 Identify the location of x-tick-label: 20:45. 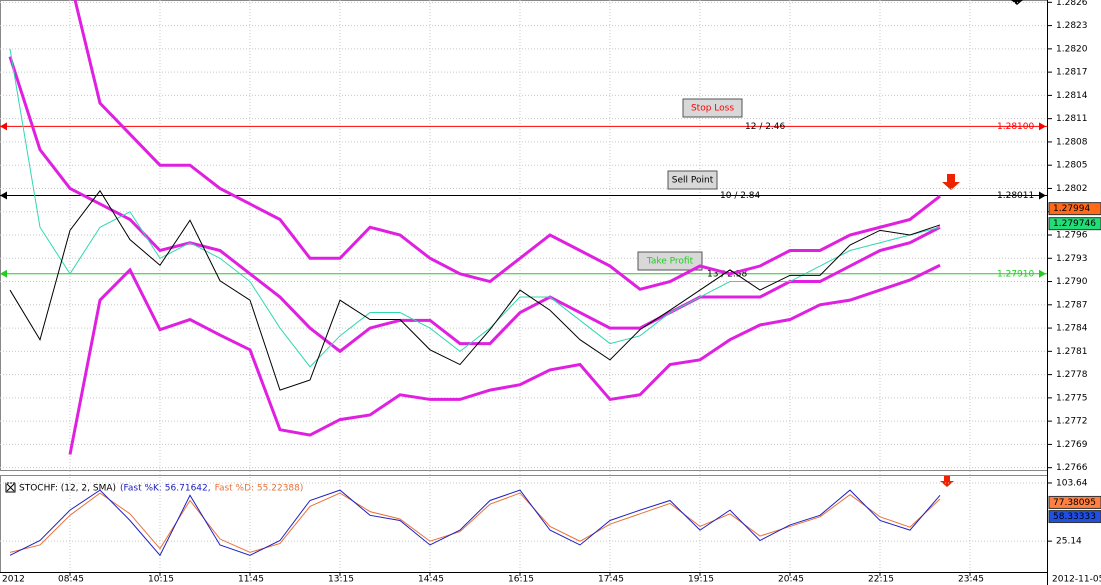
(791, 580).